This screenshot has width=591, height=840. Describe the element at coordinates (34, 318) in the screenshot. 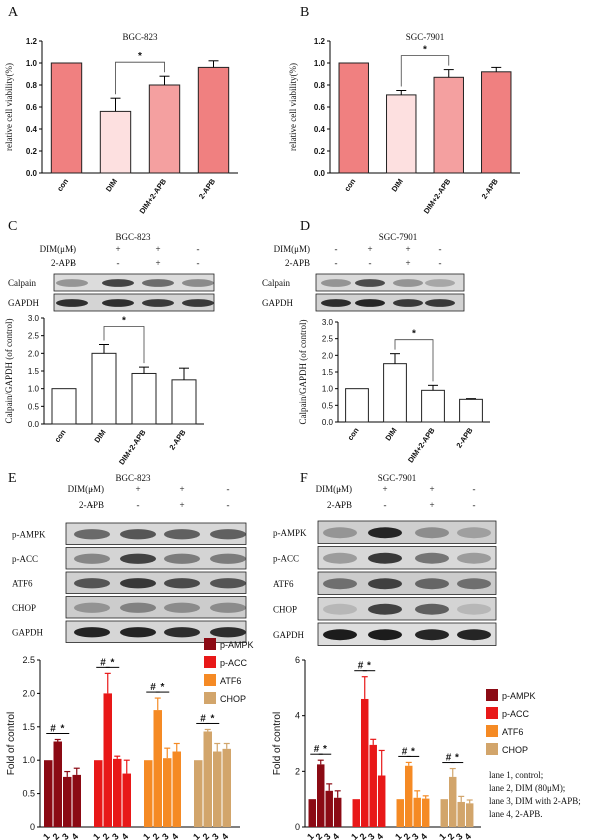

I see `y-tick-label: 3.0` at that location.